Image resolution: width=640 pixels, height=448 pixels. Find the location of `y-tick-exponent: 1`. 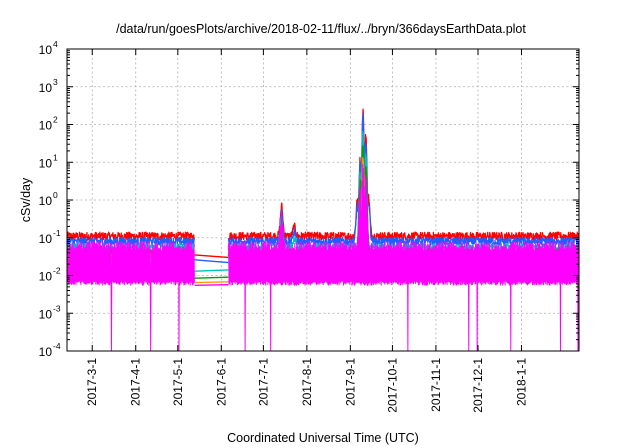

y-tick-exponent: 1 is located at coordinates (55, 157).